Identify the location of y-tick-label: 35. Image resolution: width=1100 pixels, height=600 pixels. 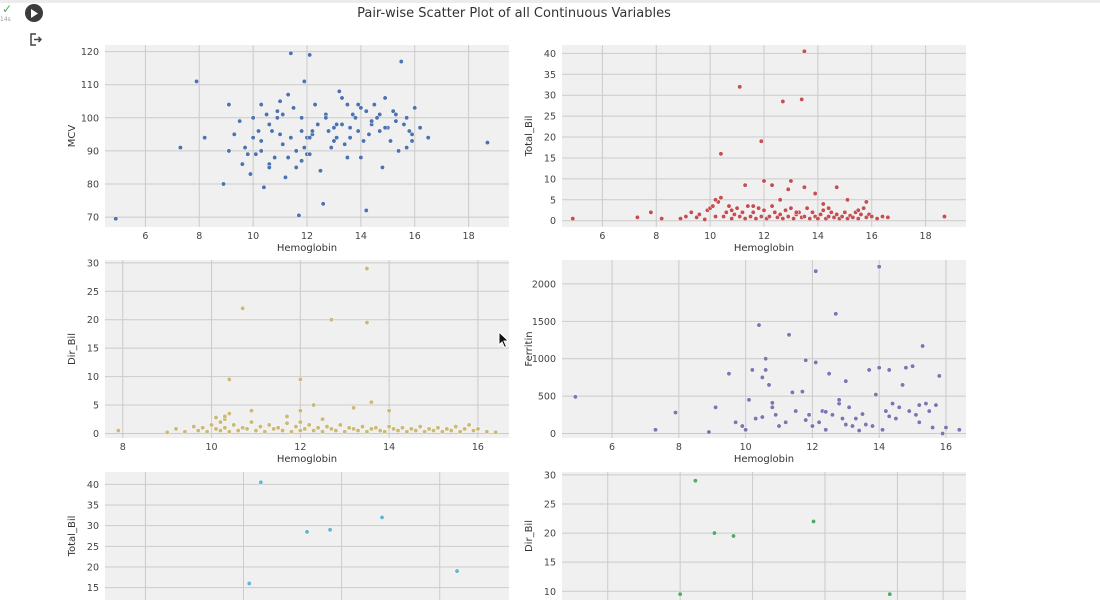
(93, 506).